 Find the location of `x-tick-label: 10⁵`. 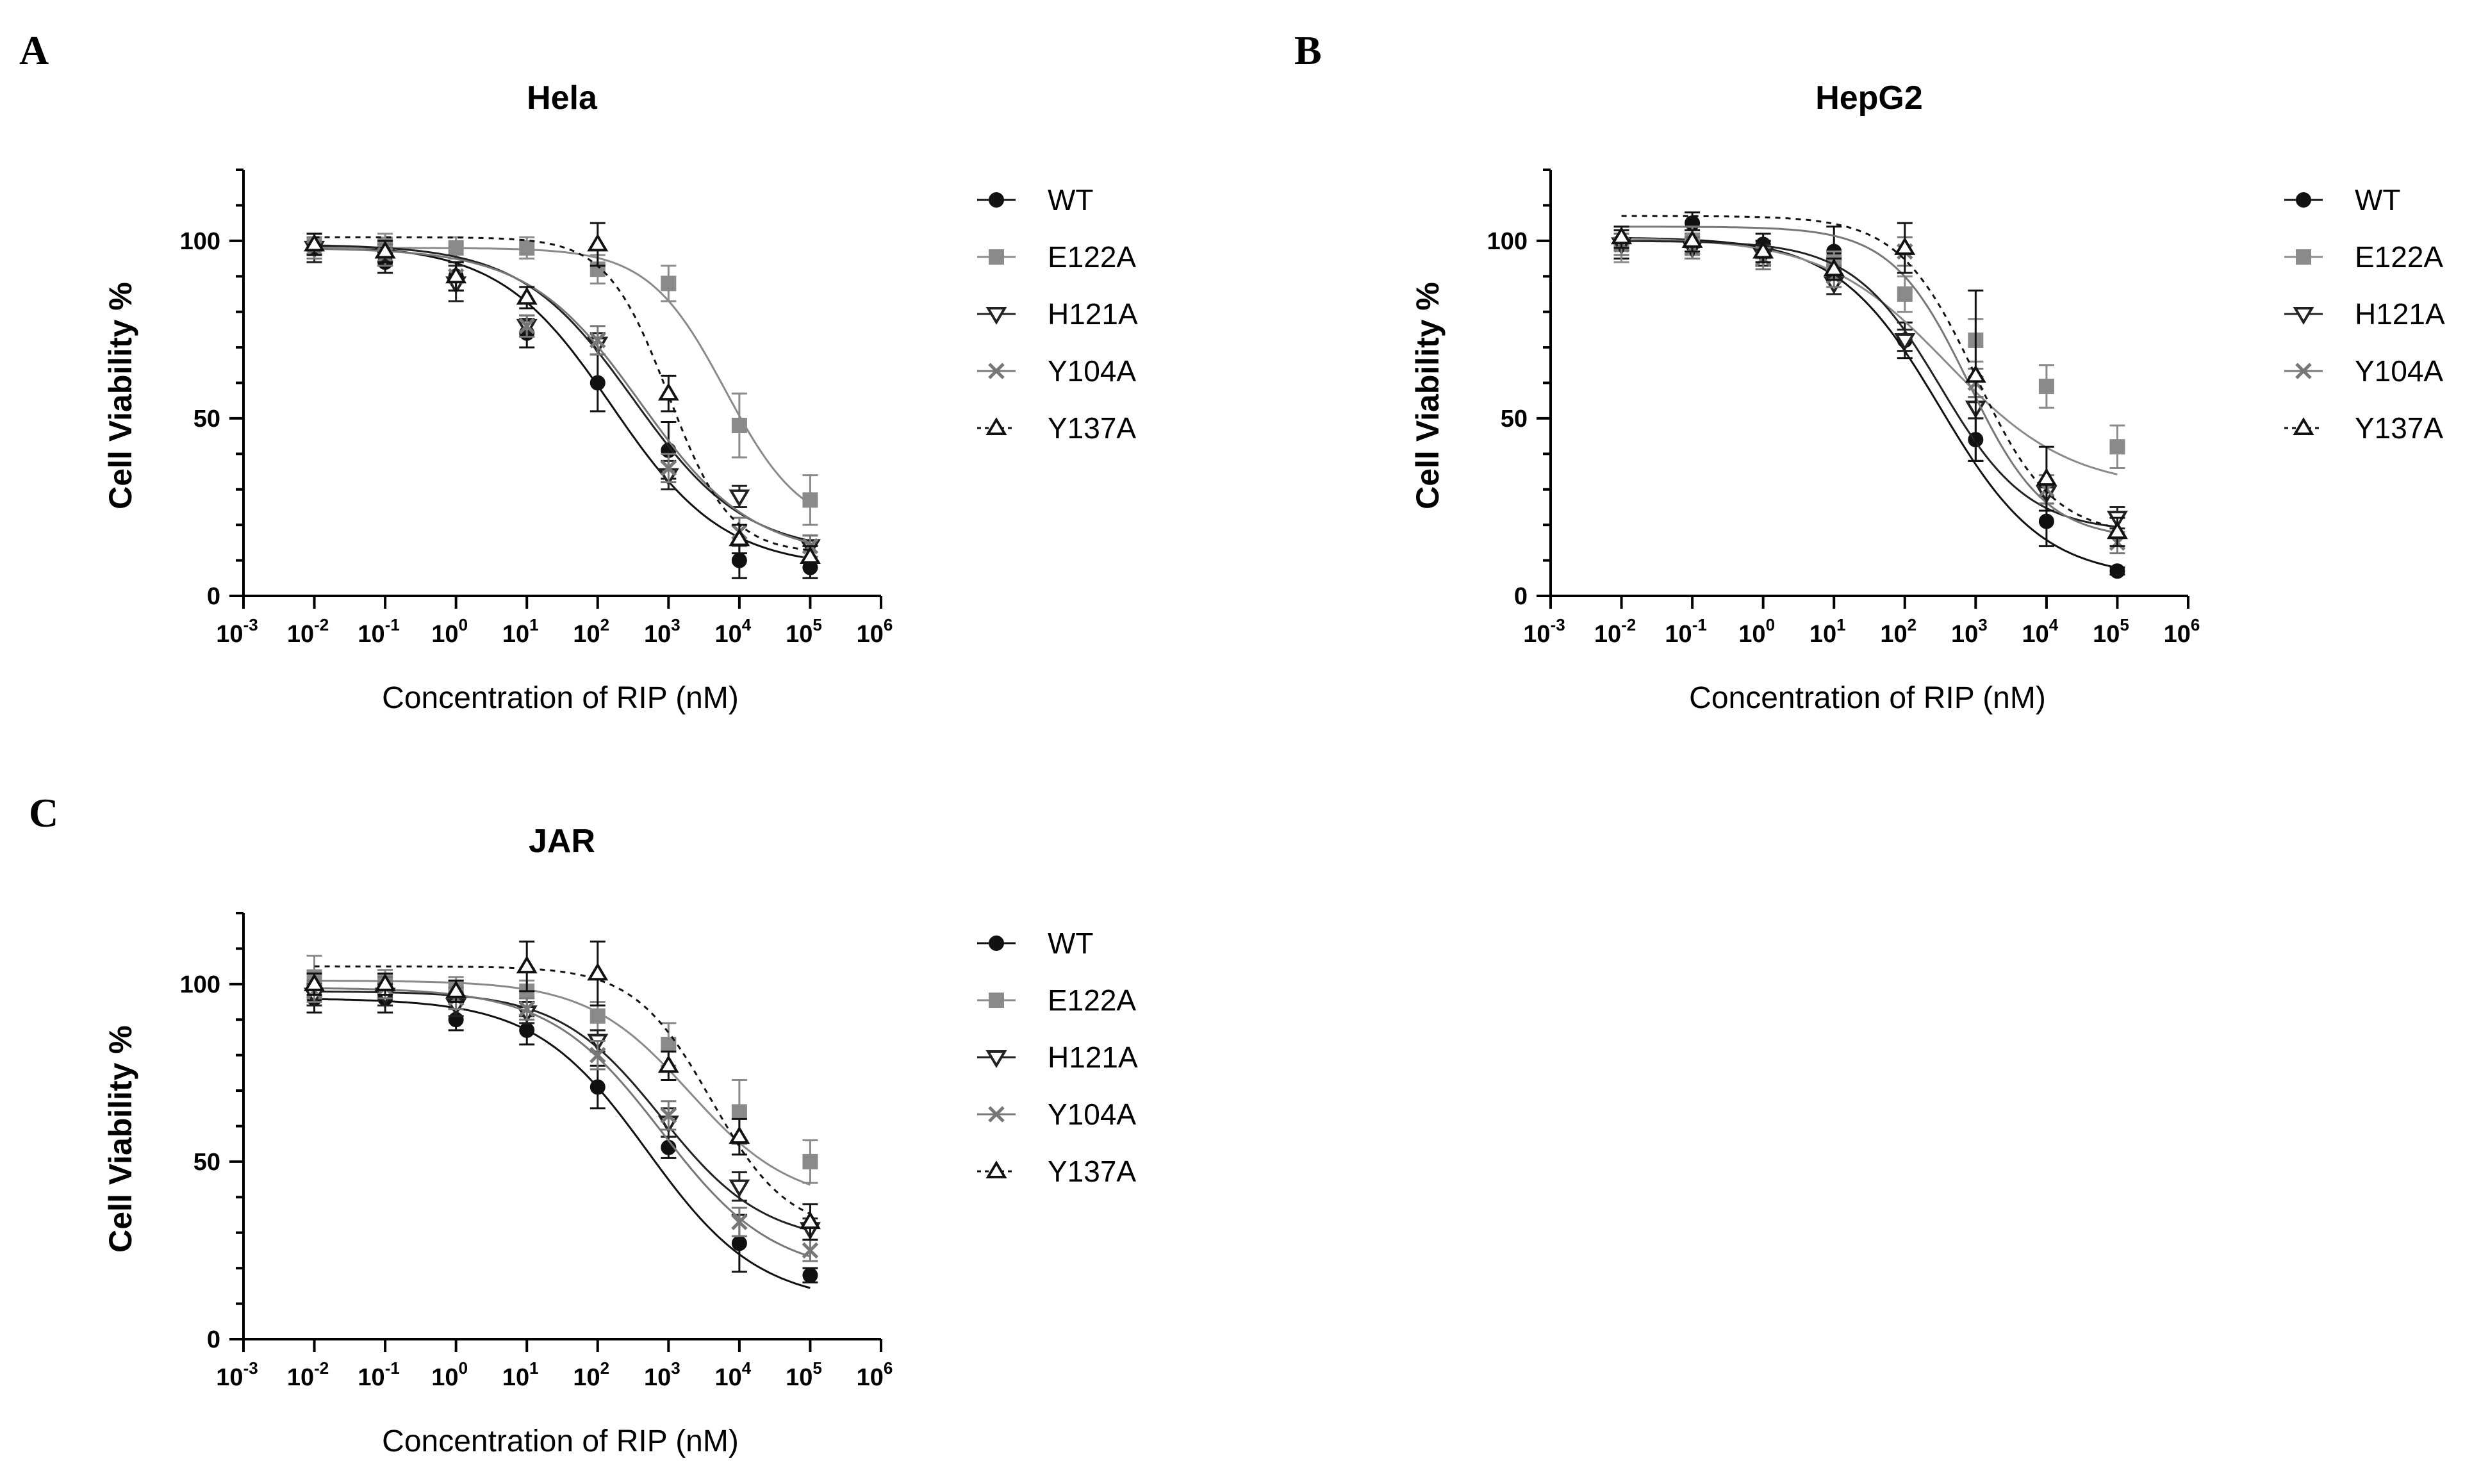

x-tick-label: 10⁵ is located at coordinates (2111, 631).